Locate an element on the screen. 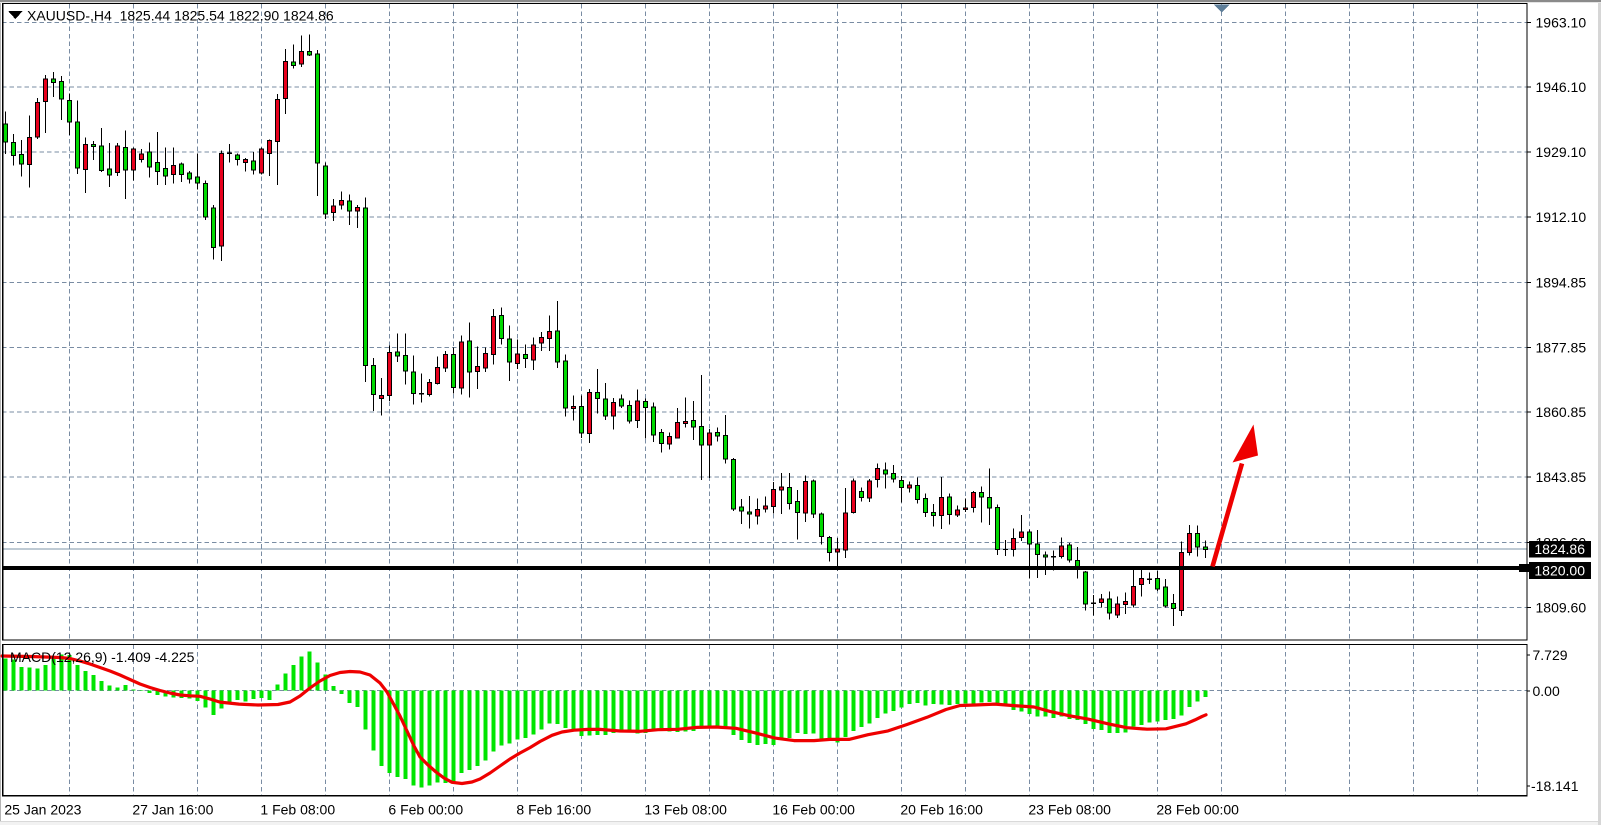  svg-text: 0.00 is located at coordinates (1546, 691).